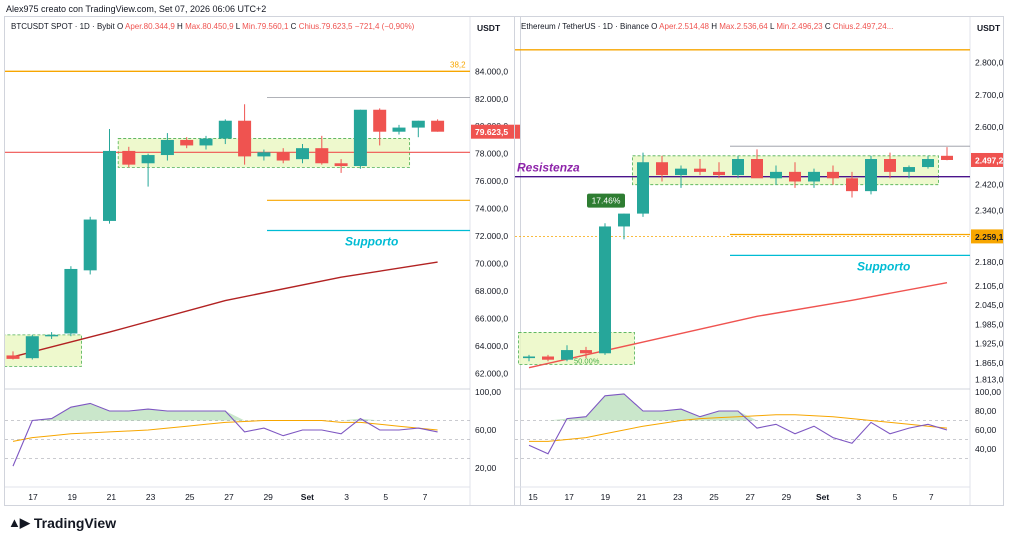 The image size is (1024, 544). What do you see at coordinates (491, 236) in the screenshot?
I see `price-tick-label: 72.000,0` at bounding box center [491, 236].